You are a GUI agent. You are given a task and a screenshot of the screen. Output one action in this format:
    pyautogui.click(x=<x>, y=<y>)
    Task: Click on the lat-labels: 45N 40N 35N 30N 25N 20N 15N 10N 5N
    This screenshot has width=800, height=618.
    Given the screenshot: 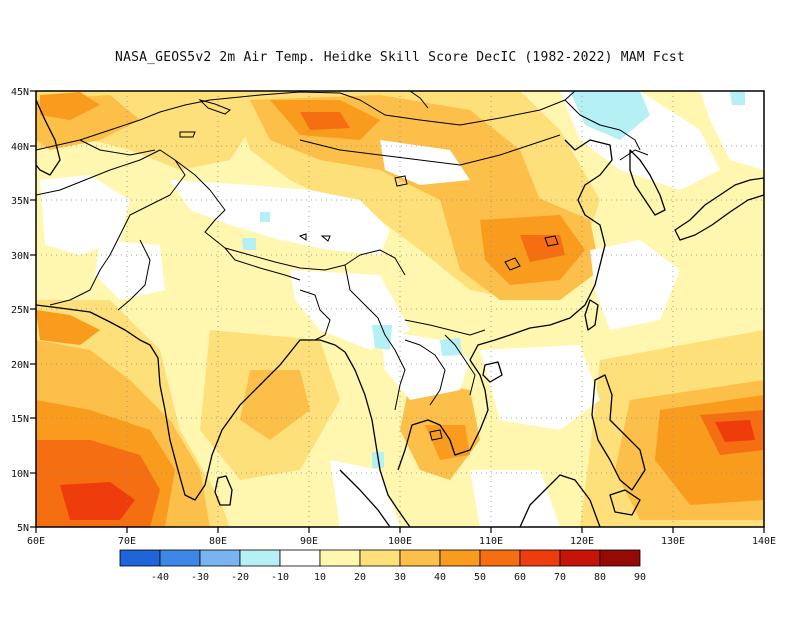 What is the action you would take?
    pyautogui.click(x=20, y=310)
    